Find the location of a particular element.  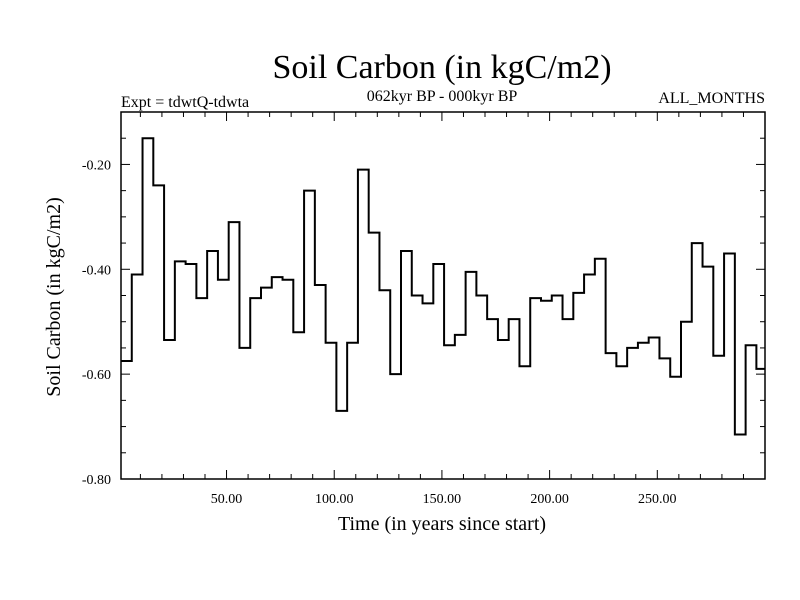

months-label: ALL_MONTHS is located at coordinates (711, 98).